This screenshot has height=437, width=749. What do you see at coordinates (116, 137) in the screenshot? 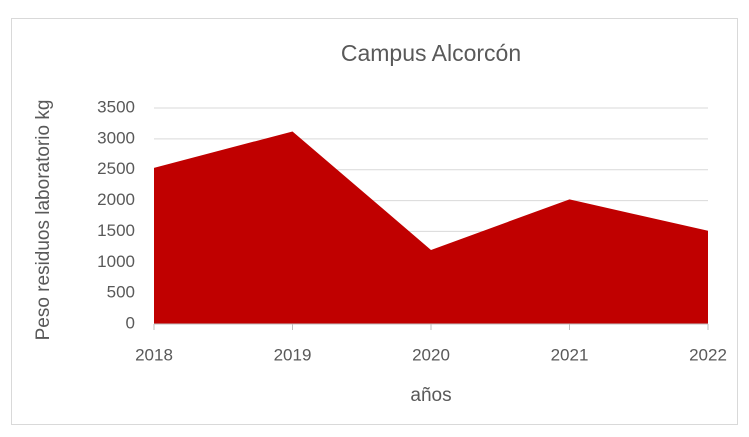
I see `y-tick-label: 3000` at bounding box center [116, 137].